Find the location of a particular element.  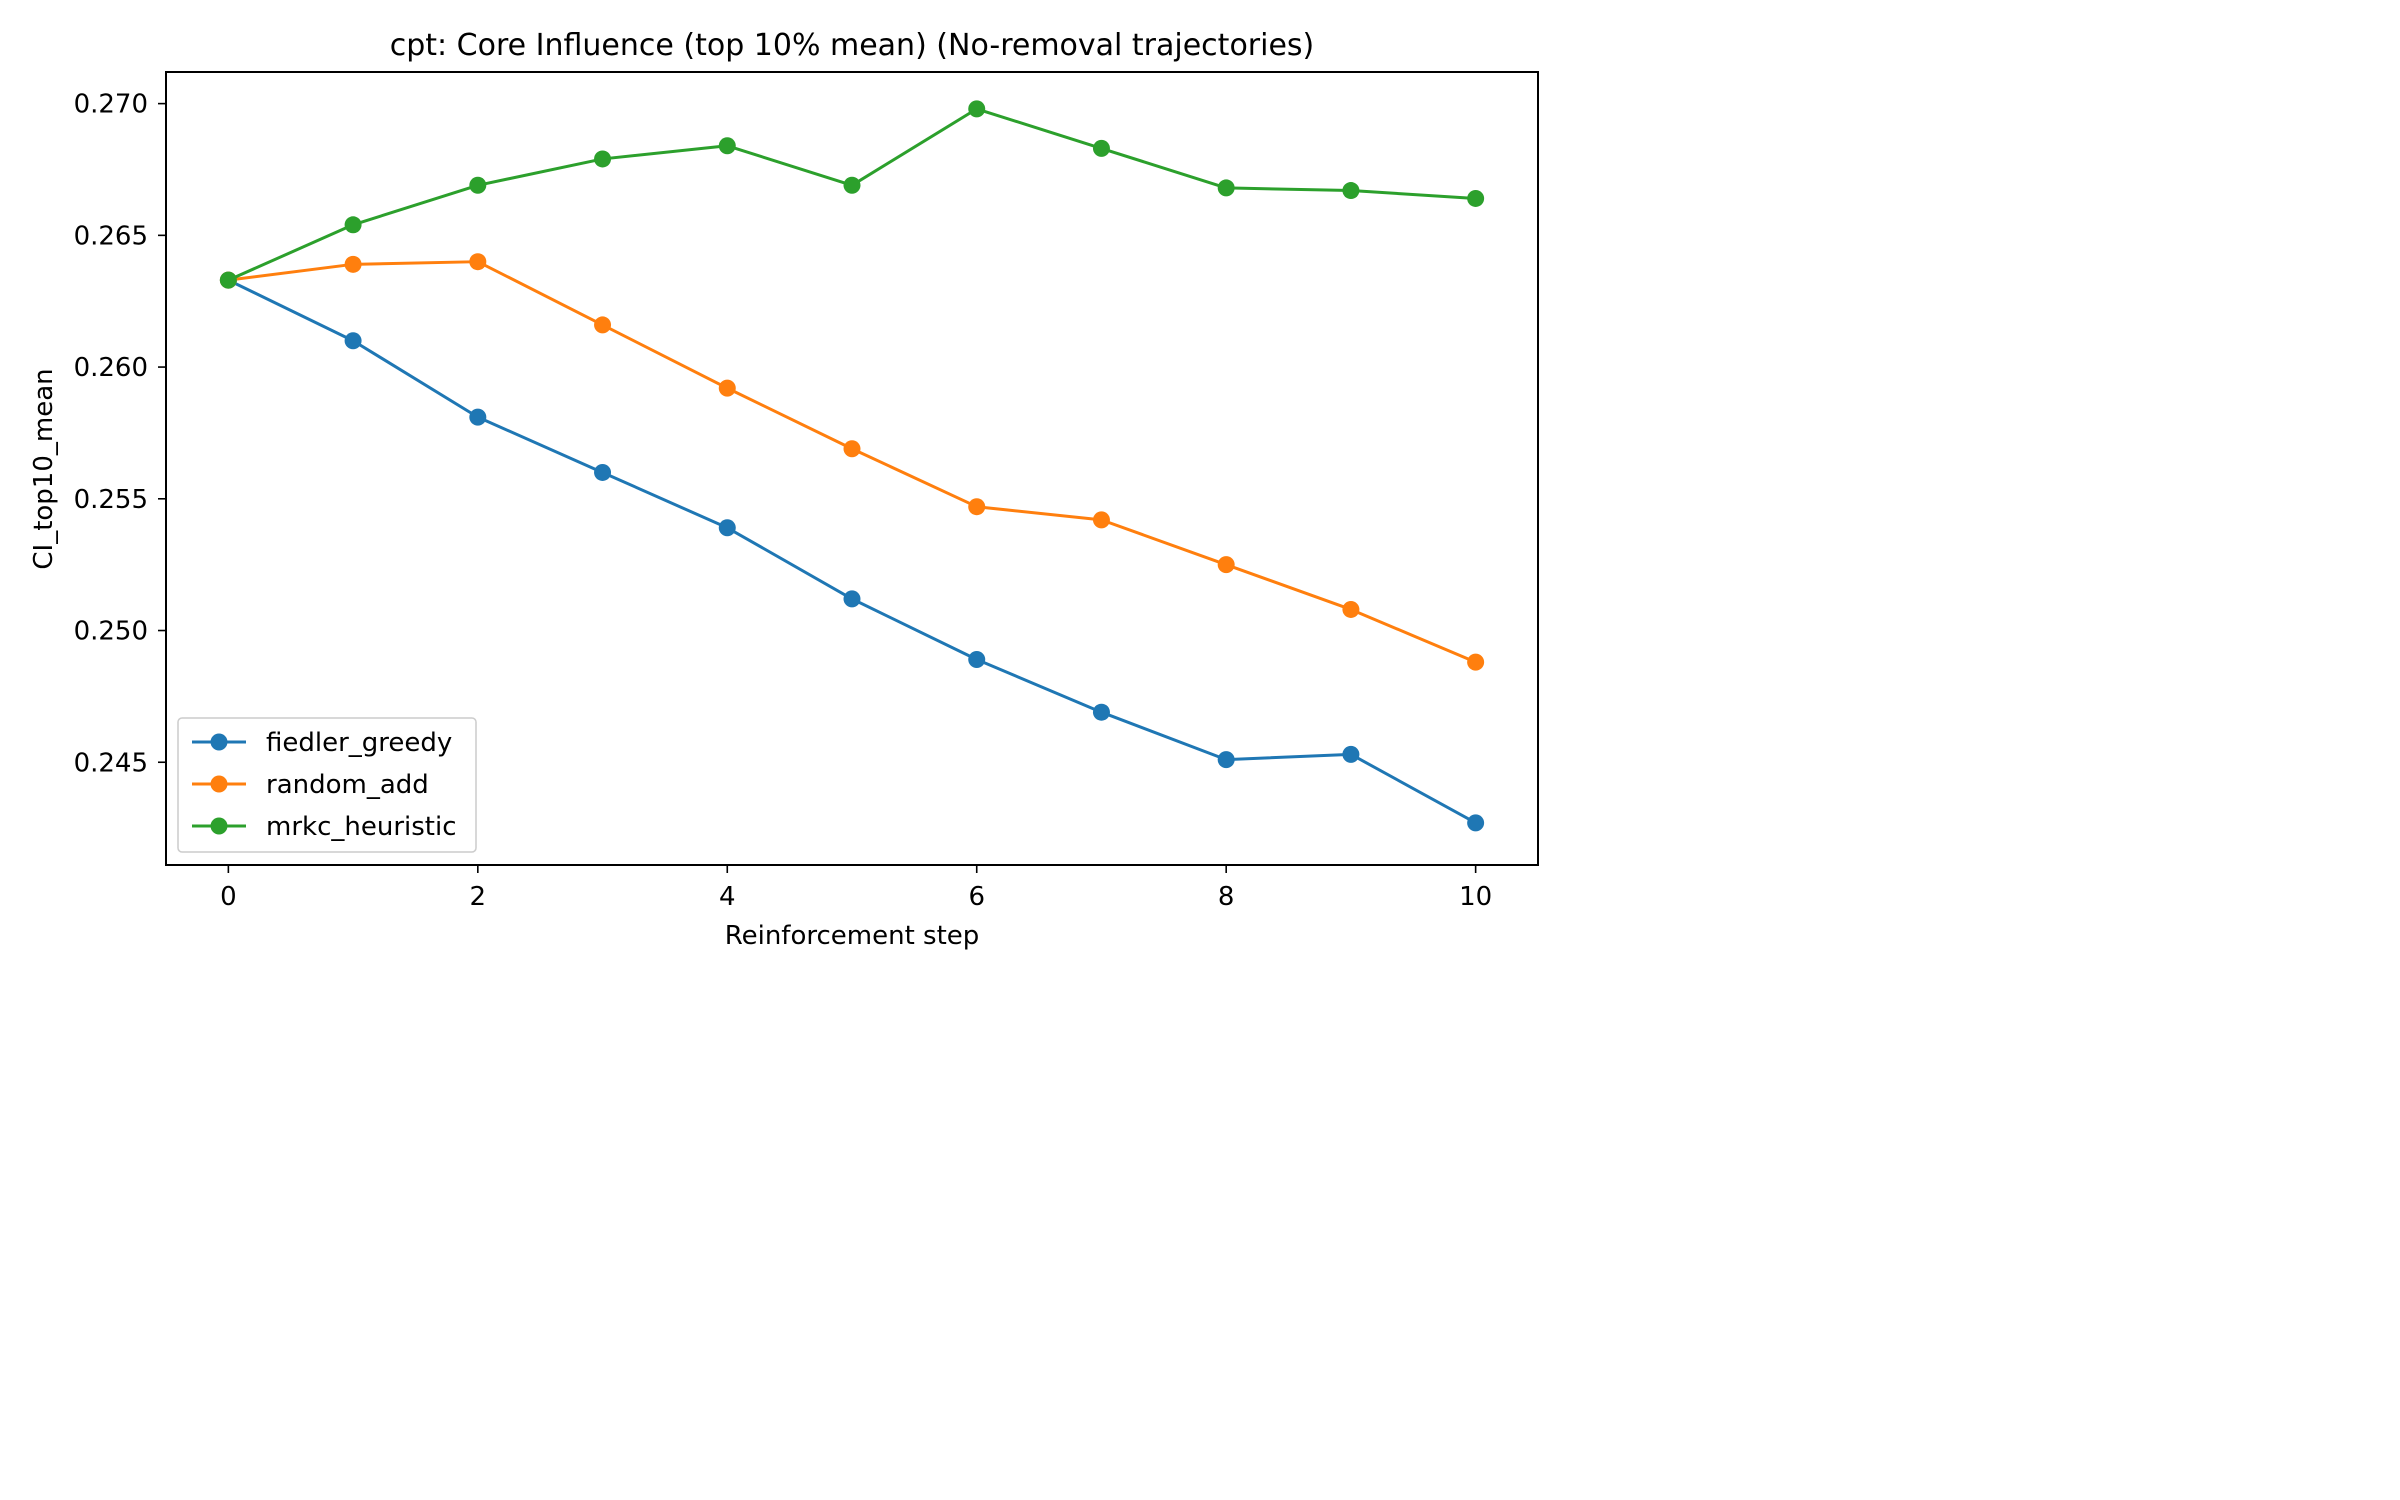

y-axis-ticks: 0.245 0.250 0.255 0.260 0.265 0.270 is located at coordinates (120, 434).